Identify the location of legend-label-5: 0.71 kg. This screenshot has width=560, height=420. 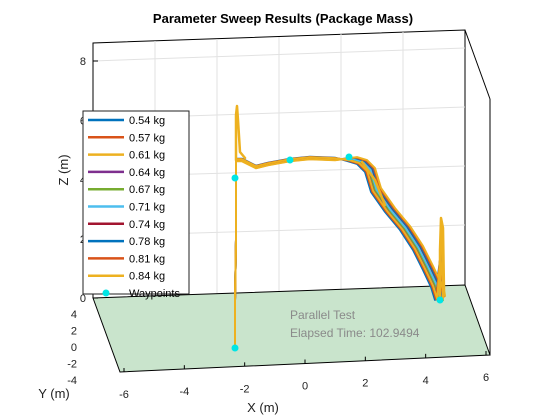
(147, 208).